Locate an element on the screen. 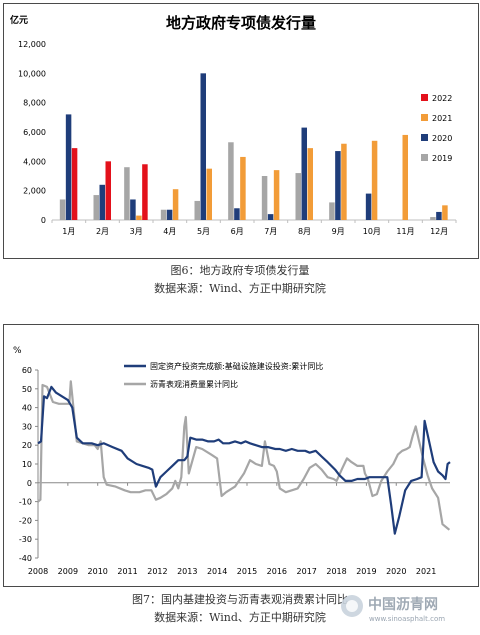 The width and height of the screenshot is (480, 635). chart-title: 地方政府专项债发行量 is located at coordinates (241, 23).